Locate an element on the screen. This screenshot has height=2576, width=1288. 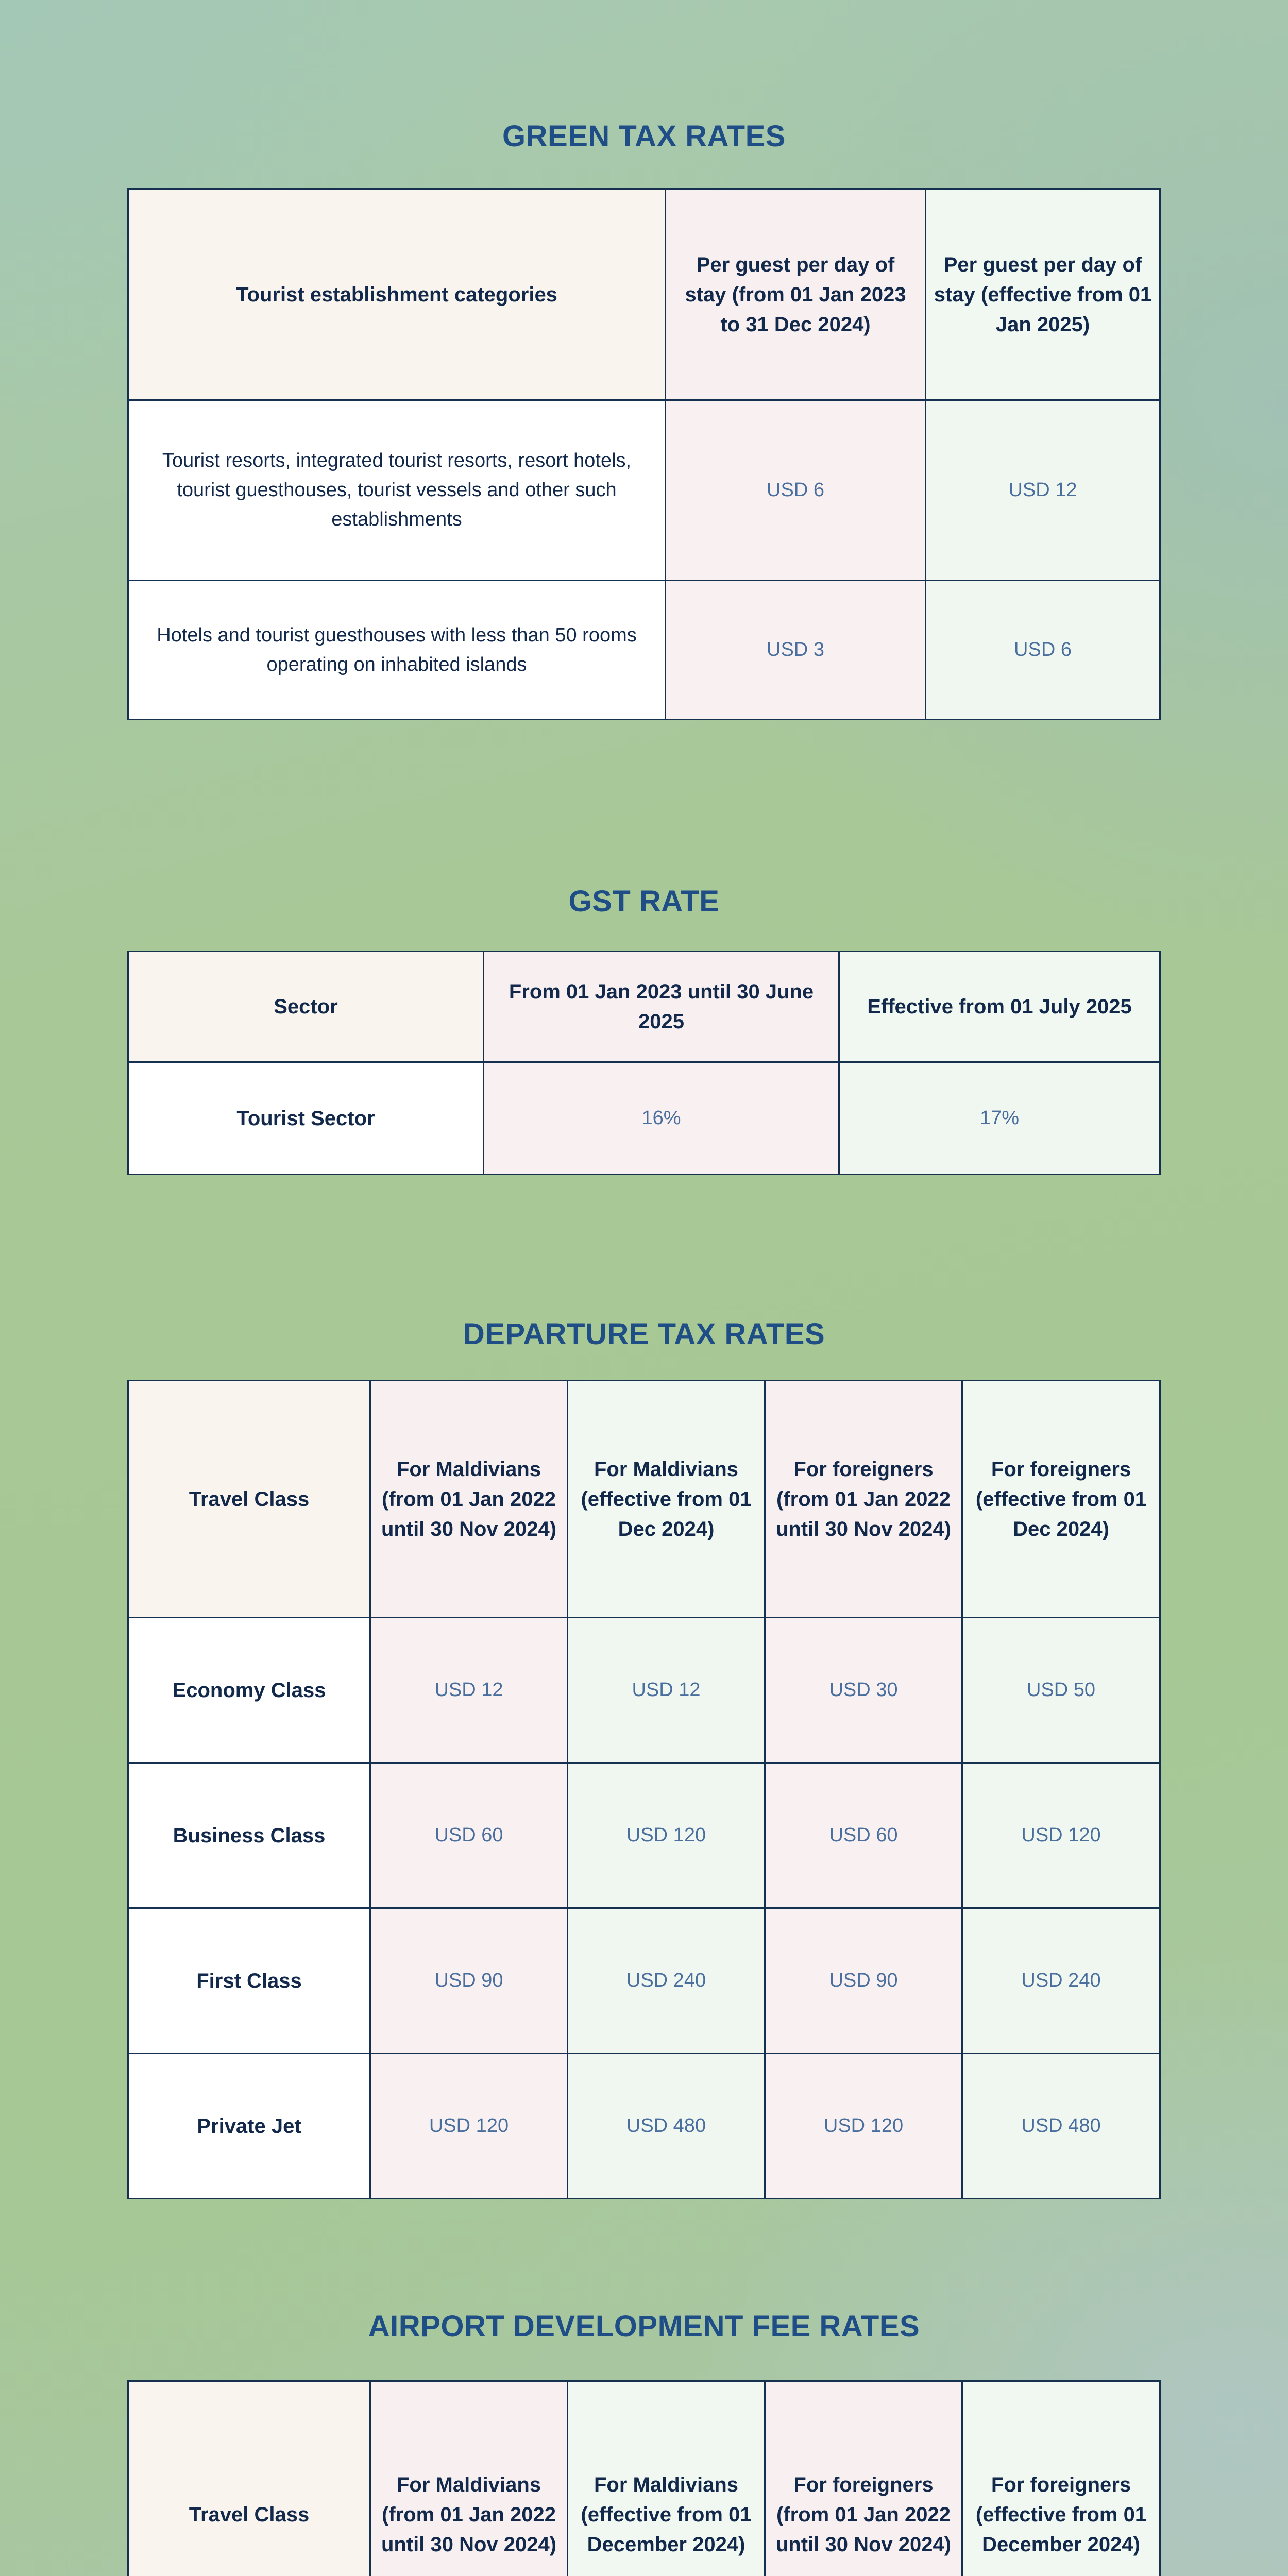
row-label-tourist-sector: Tourist Sector is located at coordinates (305, 1118).